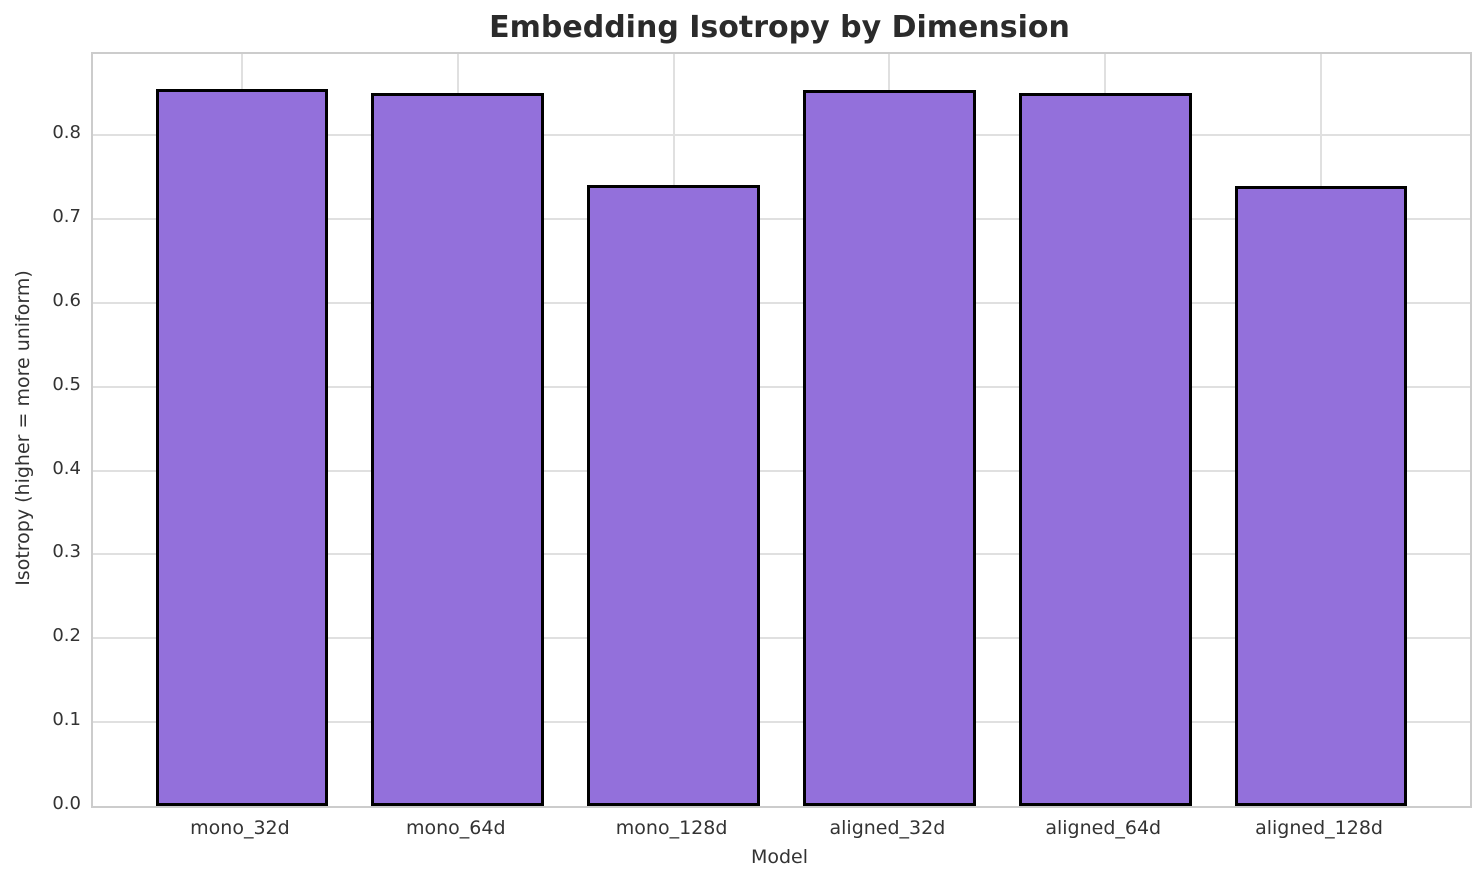 The image size is (1484, 885). I want to click on y-tick-label: 0.2, so click(66, 636).